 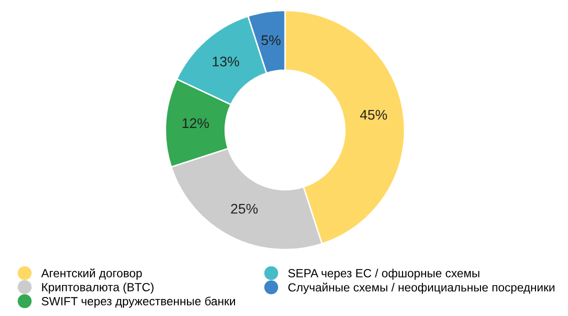 I want to click on data-label: 13%, so click(x=226, y=61).